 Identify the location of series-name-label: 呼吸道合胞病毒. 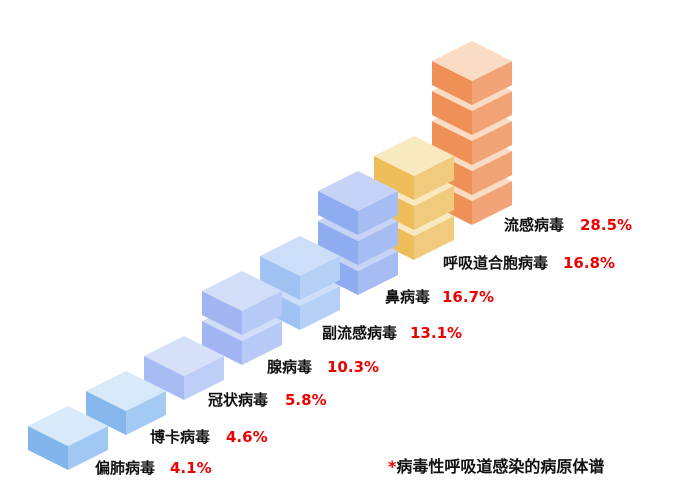
(496, 263).